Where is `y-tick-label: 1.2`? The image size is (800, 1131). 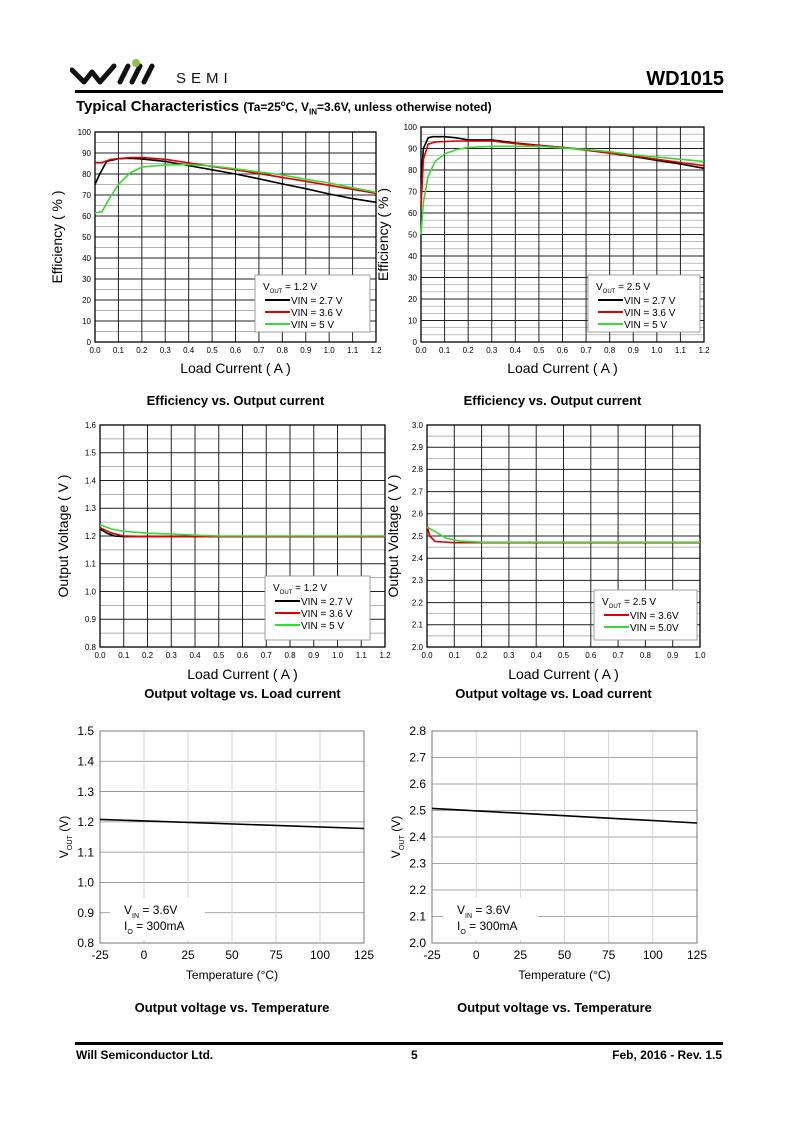
y-tick-label: 1.2 is located at coordinates (91, 536).